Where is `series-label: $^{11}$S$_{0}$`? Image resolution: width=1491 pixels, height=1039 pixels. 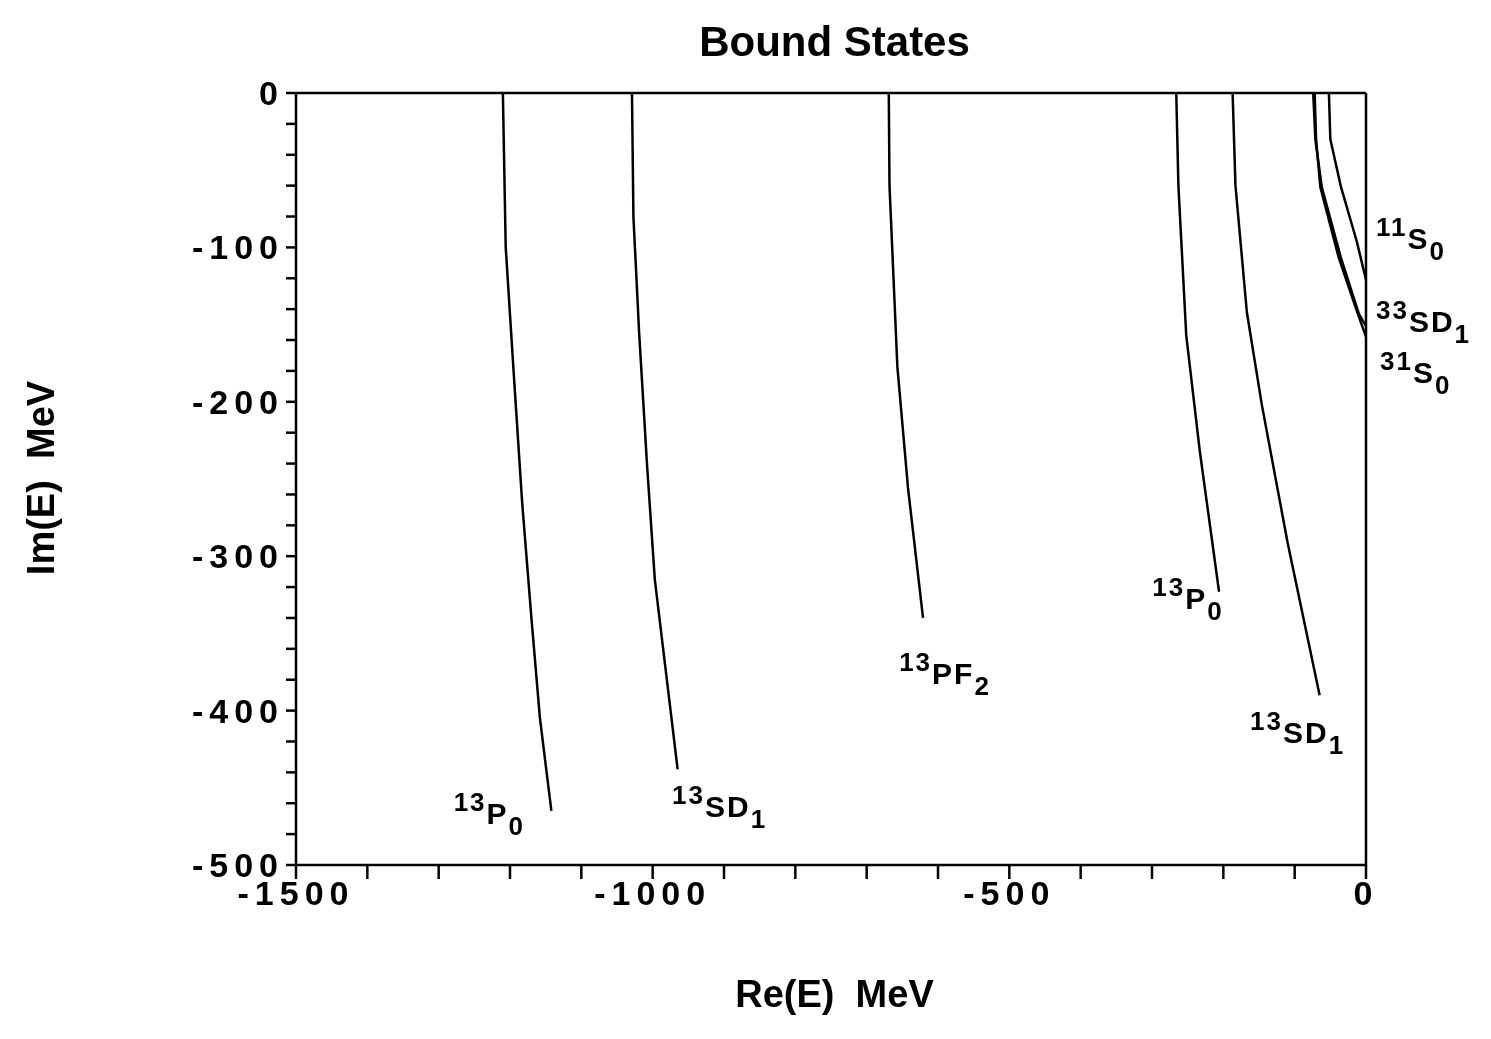 series-label: $^{11}$S$_{0}$ is located at coordinates (1411, 238).